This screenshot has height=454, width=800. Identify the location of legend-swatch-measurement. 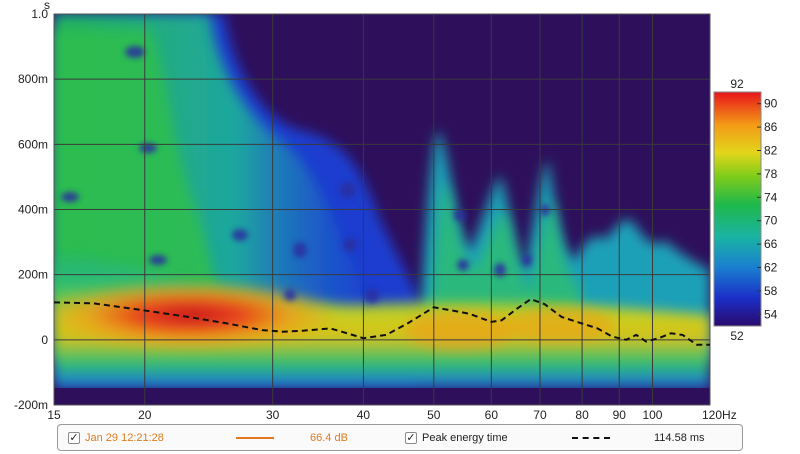
(255, 438).